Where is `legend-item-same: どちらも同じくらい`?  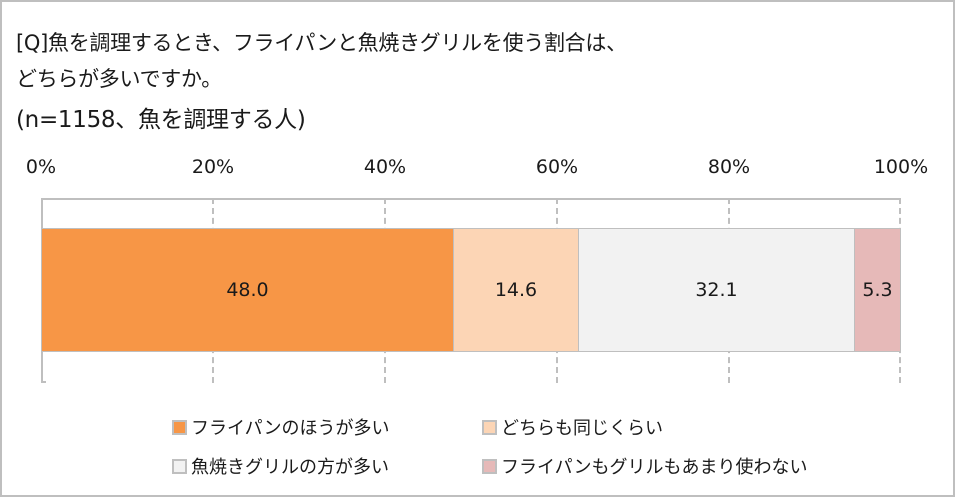
legend-item-same: どちらも同じくらい is located at coordinates (572, 427).